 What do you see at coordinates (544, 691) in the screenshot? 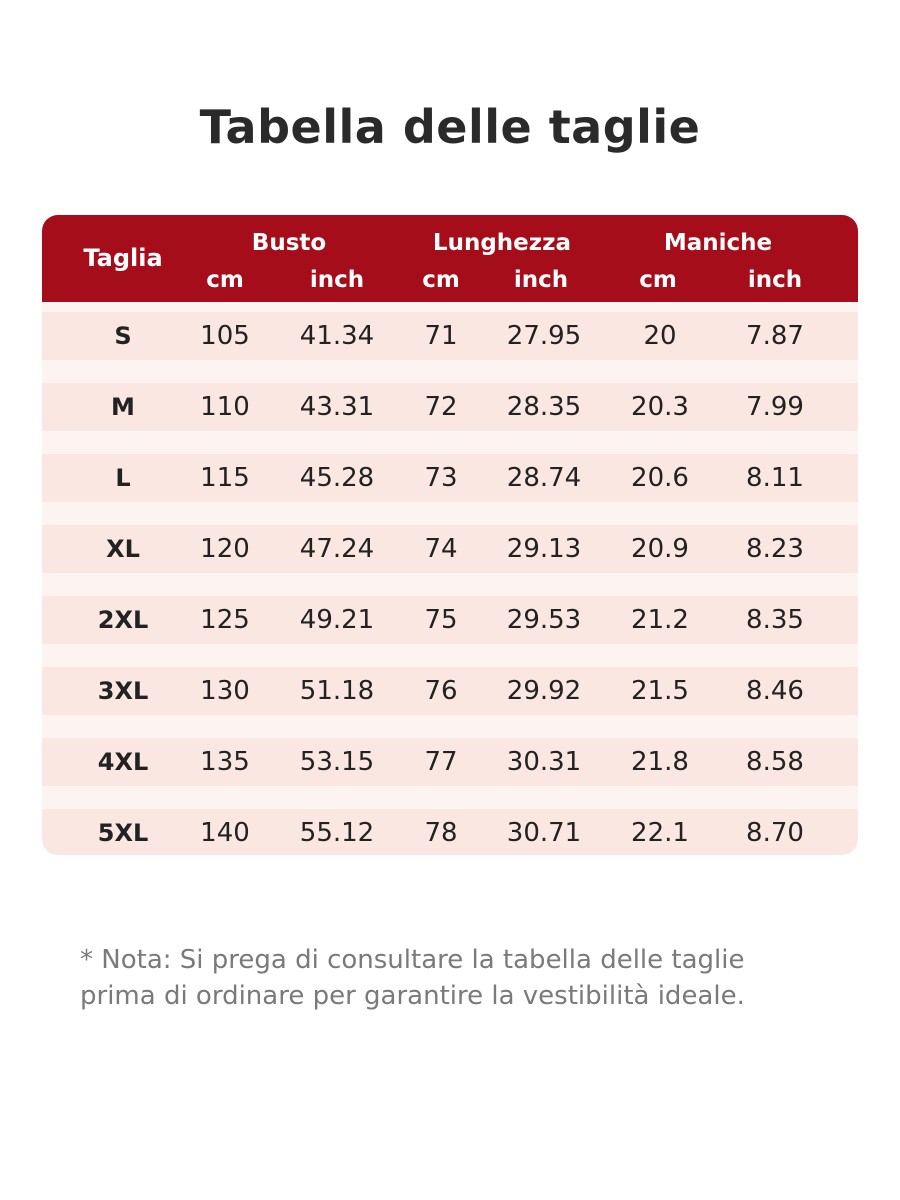
I see `value-cell: 29.92` at bounding box center [544, 691].